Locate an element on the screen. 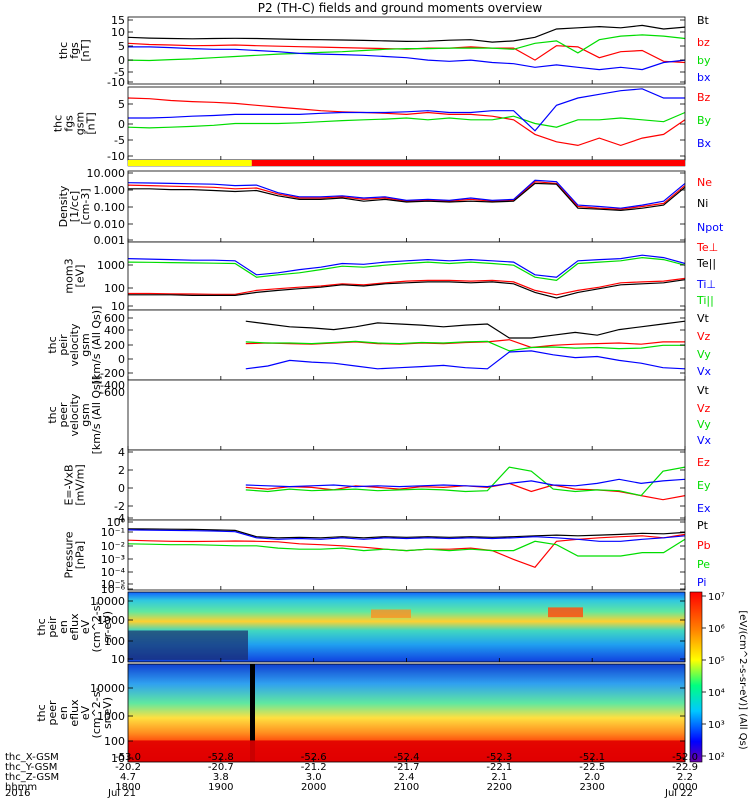  x-axis-value: 3.8 is located at coordinates (221, 777).